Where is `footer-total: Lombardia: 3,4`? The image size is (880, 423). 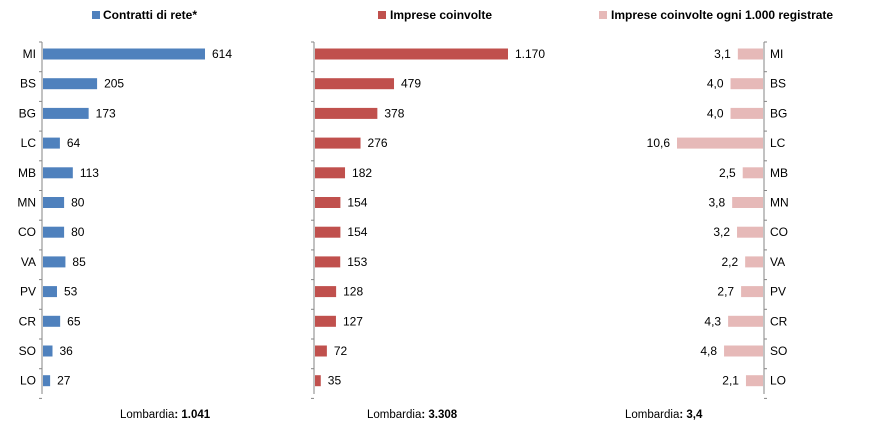
footer-total: Lombardia: 3,4 is located at coordinates (664, 415).